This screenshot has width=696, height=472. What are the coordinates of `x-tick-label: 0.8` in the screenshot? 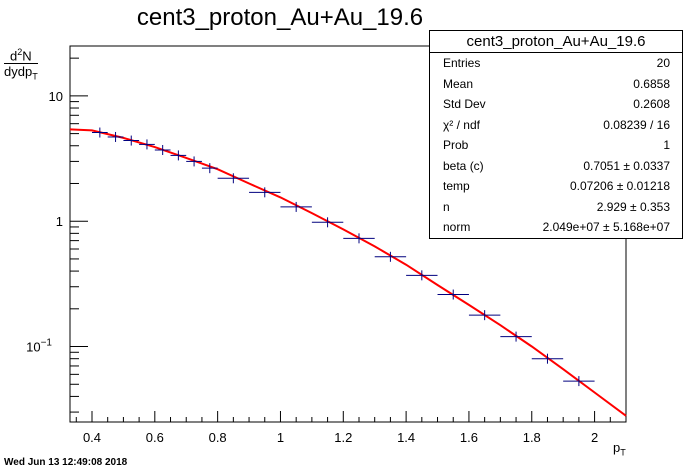 It's located at (218, 437).